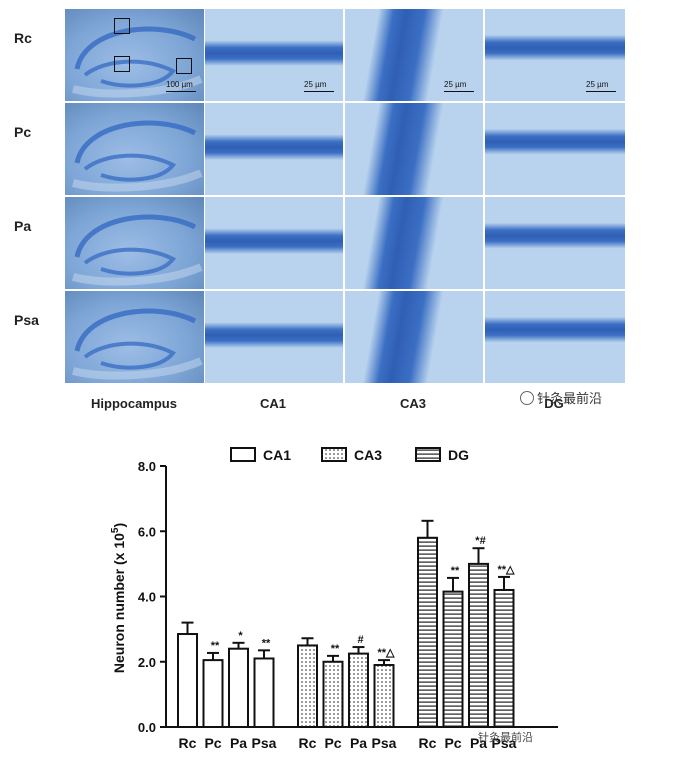 The width and height of the screenshot is (674, 758). I want to click on column-label-ca3: CA3, so click(412, 403).